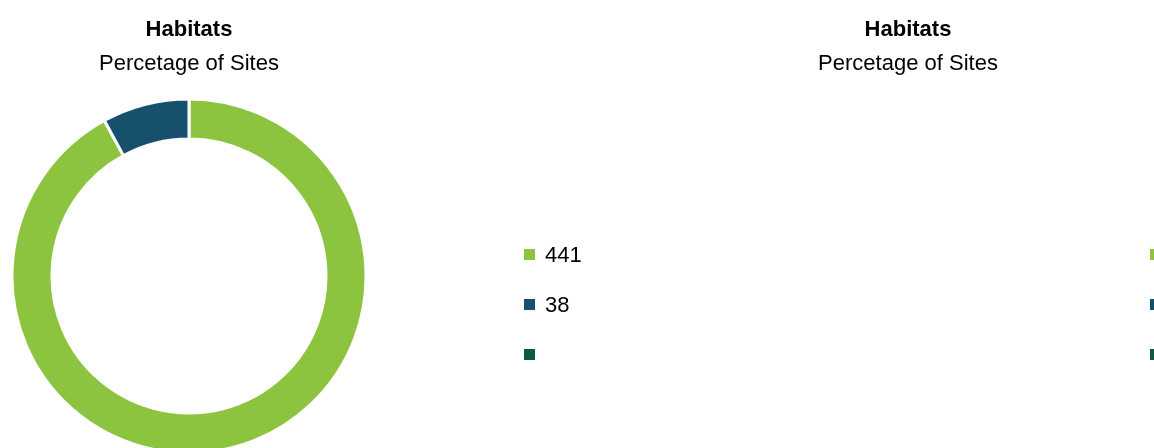  Describe the element at coordinates (908, 62) in the screenshot. I see `text: Percetage of Sites` at that location.